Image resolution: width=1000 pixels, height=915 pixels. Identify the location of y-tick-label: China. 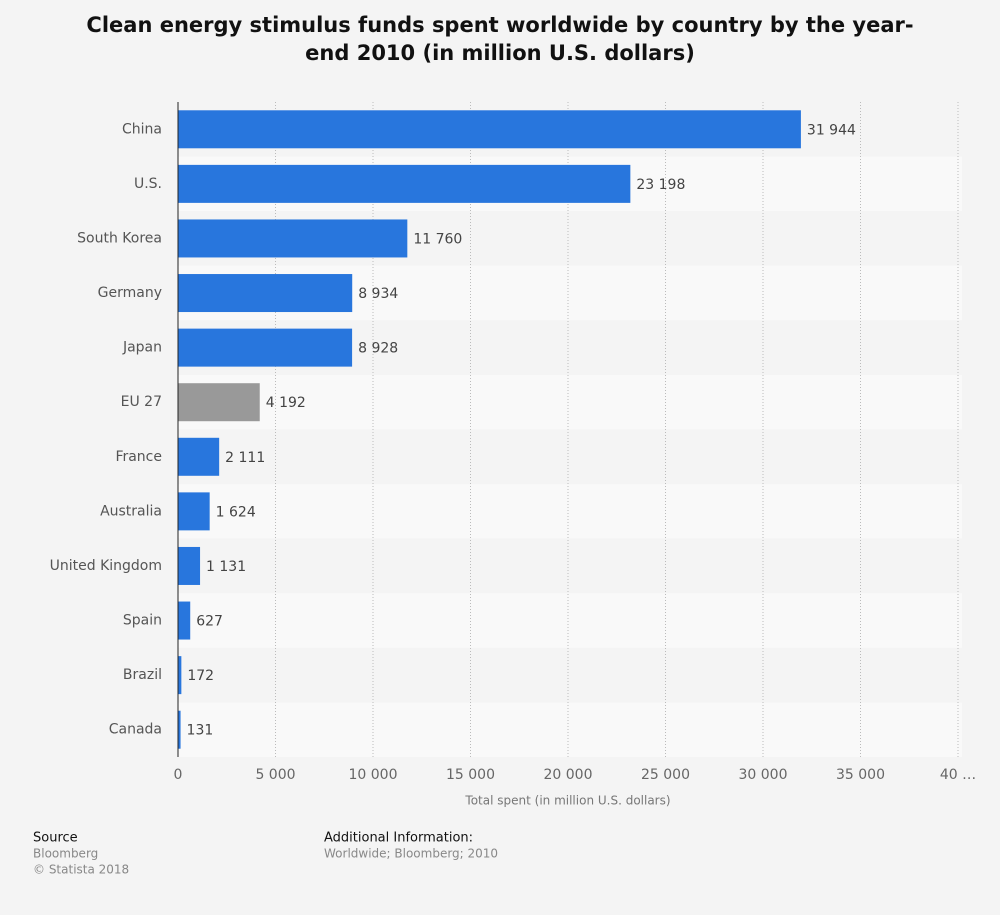
(142, 129).